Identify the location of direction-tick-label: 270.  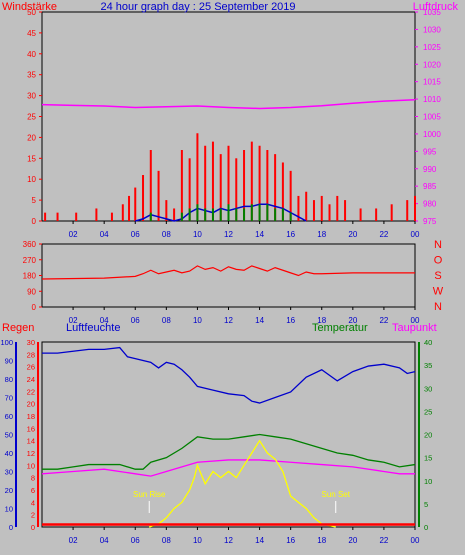
(30, 260).